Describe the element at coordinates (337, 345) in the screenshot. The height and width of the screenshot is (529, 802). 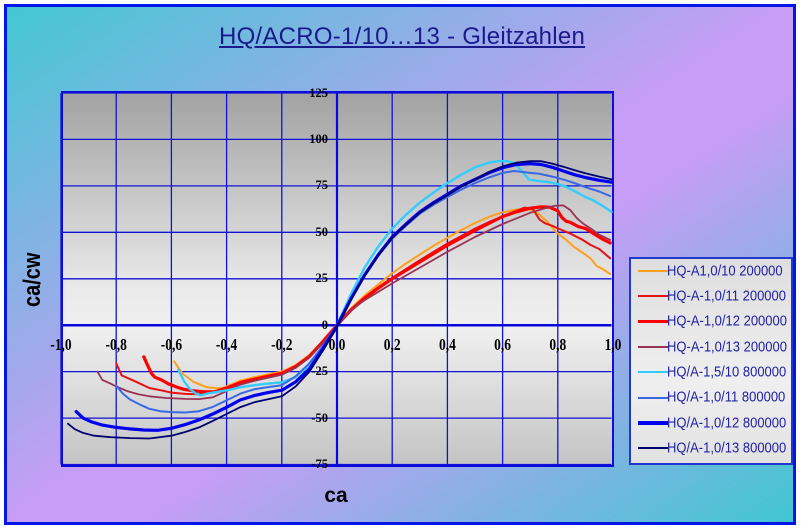
I see `svg-text: 0,0` at that location.